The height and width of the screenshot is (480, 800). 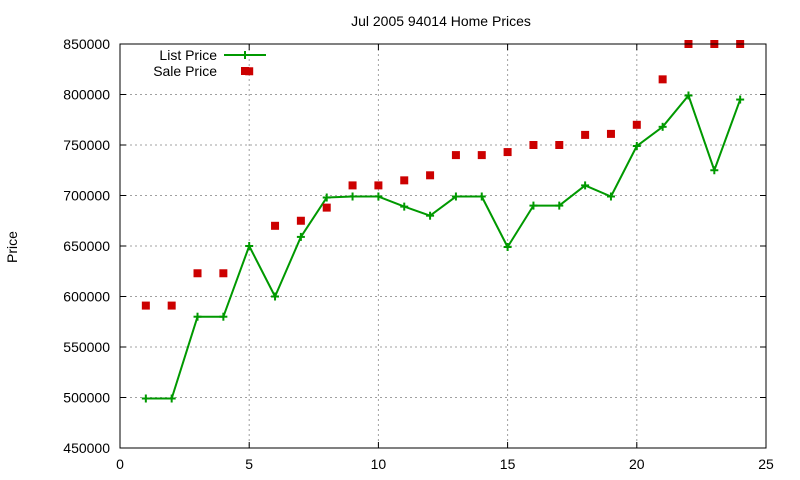 I want to click on y-tick-label: 600000, so click(x=86, y=297).